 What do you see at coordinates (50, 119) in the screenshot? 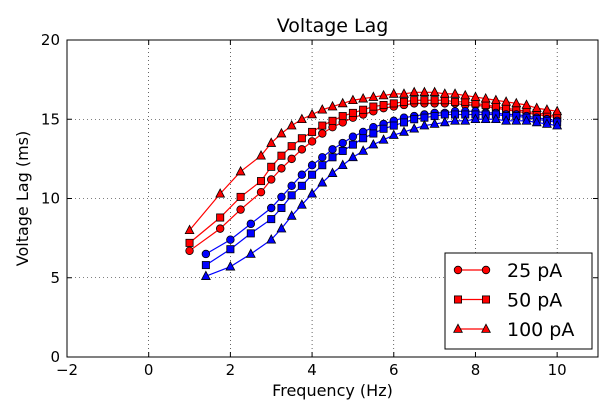
I see `y-tick-label: 15` at bounding box center [50, 119].